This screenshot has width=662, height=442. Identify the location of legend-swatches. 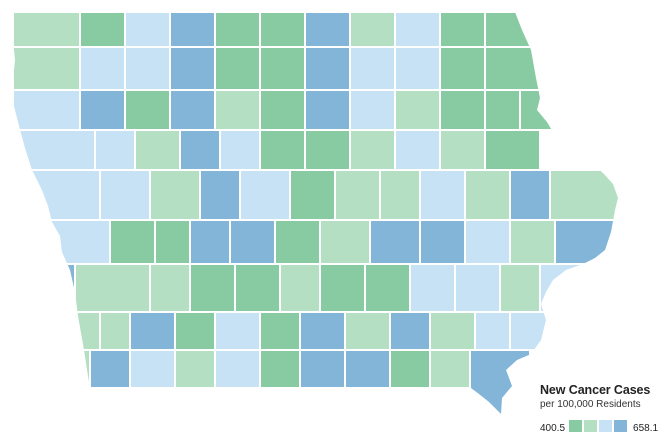
(599, 428).